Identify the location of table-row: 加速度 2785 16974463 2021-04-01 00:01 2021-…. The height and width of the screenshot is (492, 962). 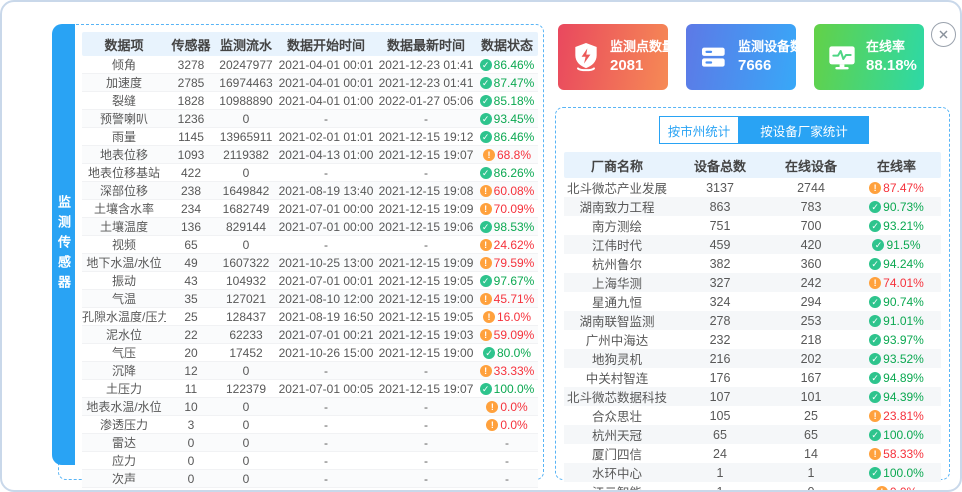
(310, 83).